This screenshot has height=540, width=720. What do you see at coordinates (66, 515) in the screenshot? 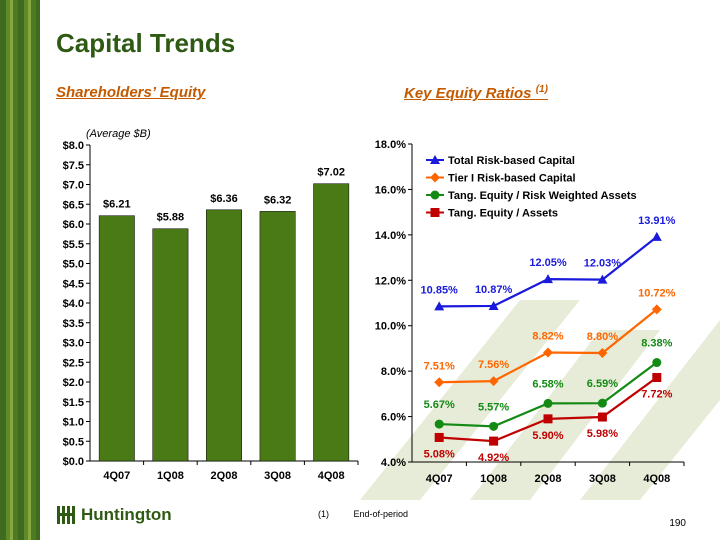
I see `logo-mark-icon` at bounding box center [66, 515].